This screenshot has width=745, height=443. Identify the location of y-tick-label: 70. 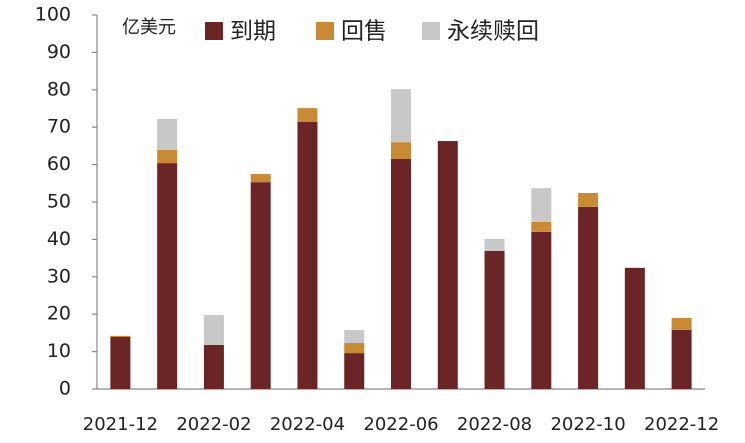
(59, 127).